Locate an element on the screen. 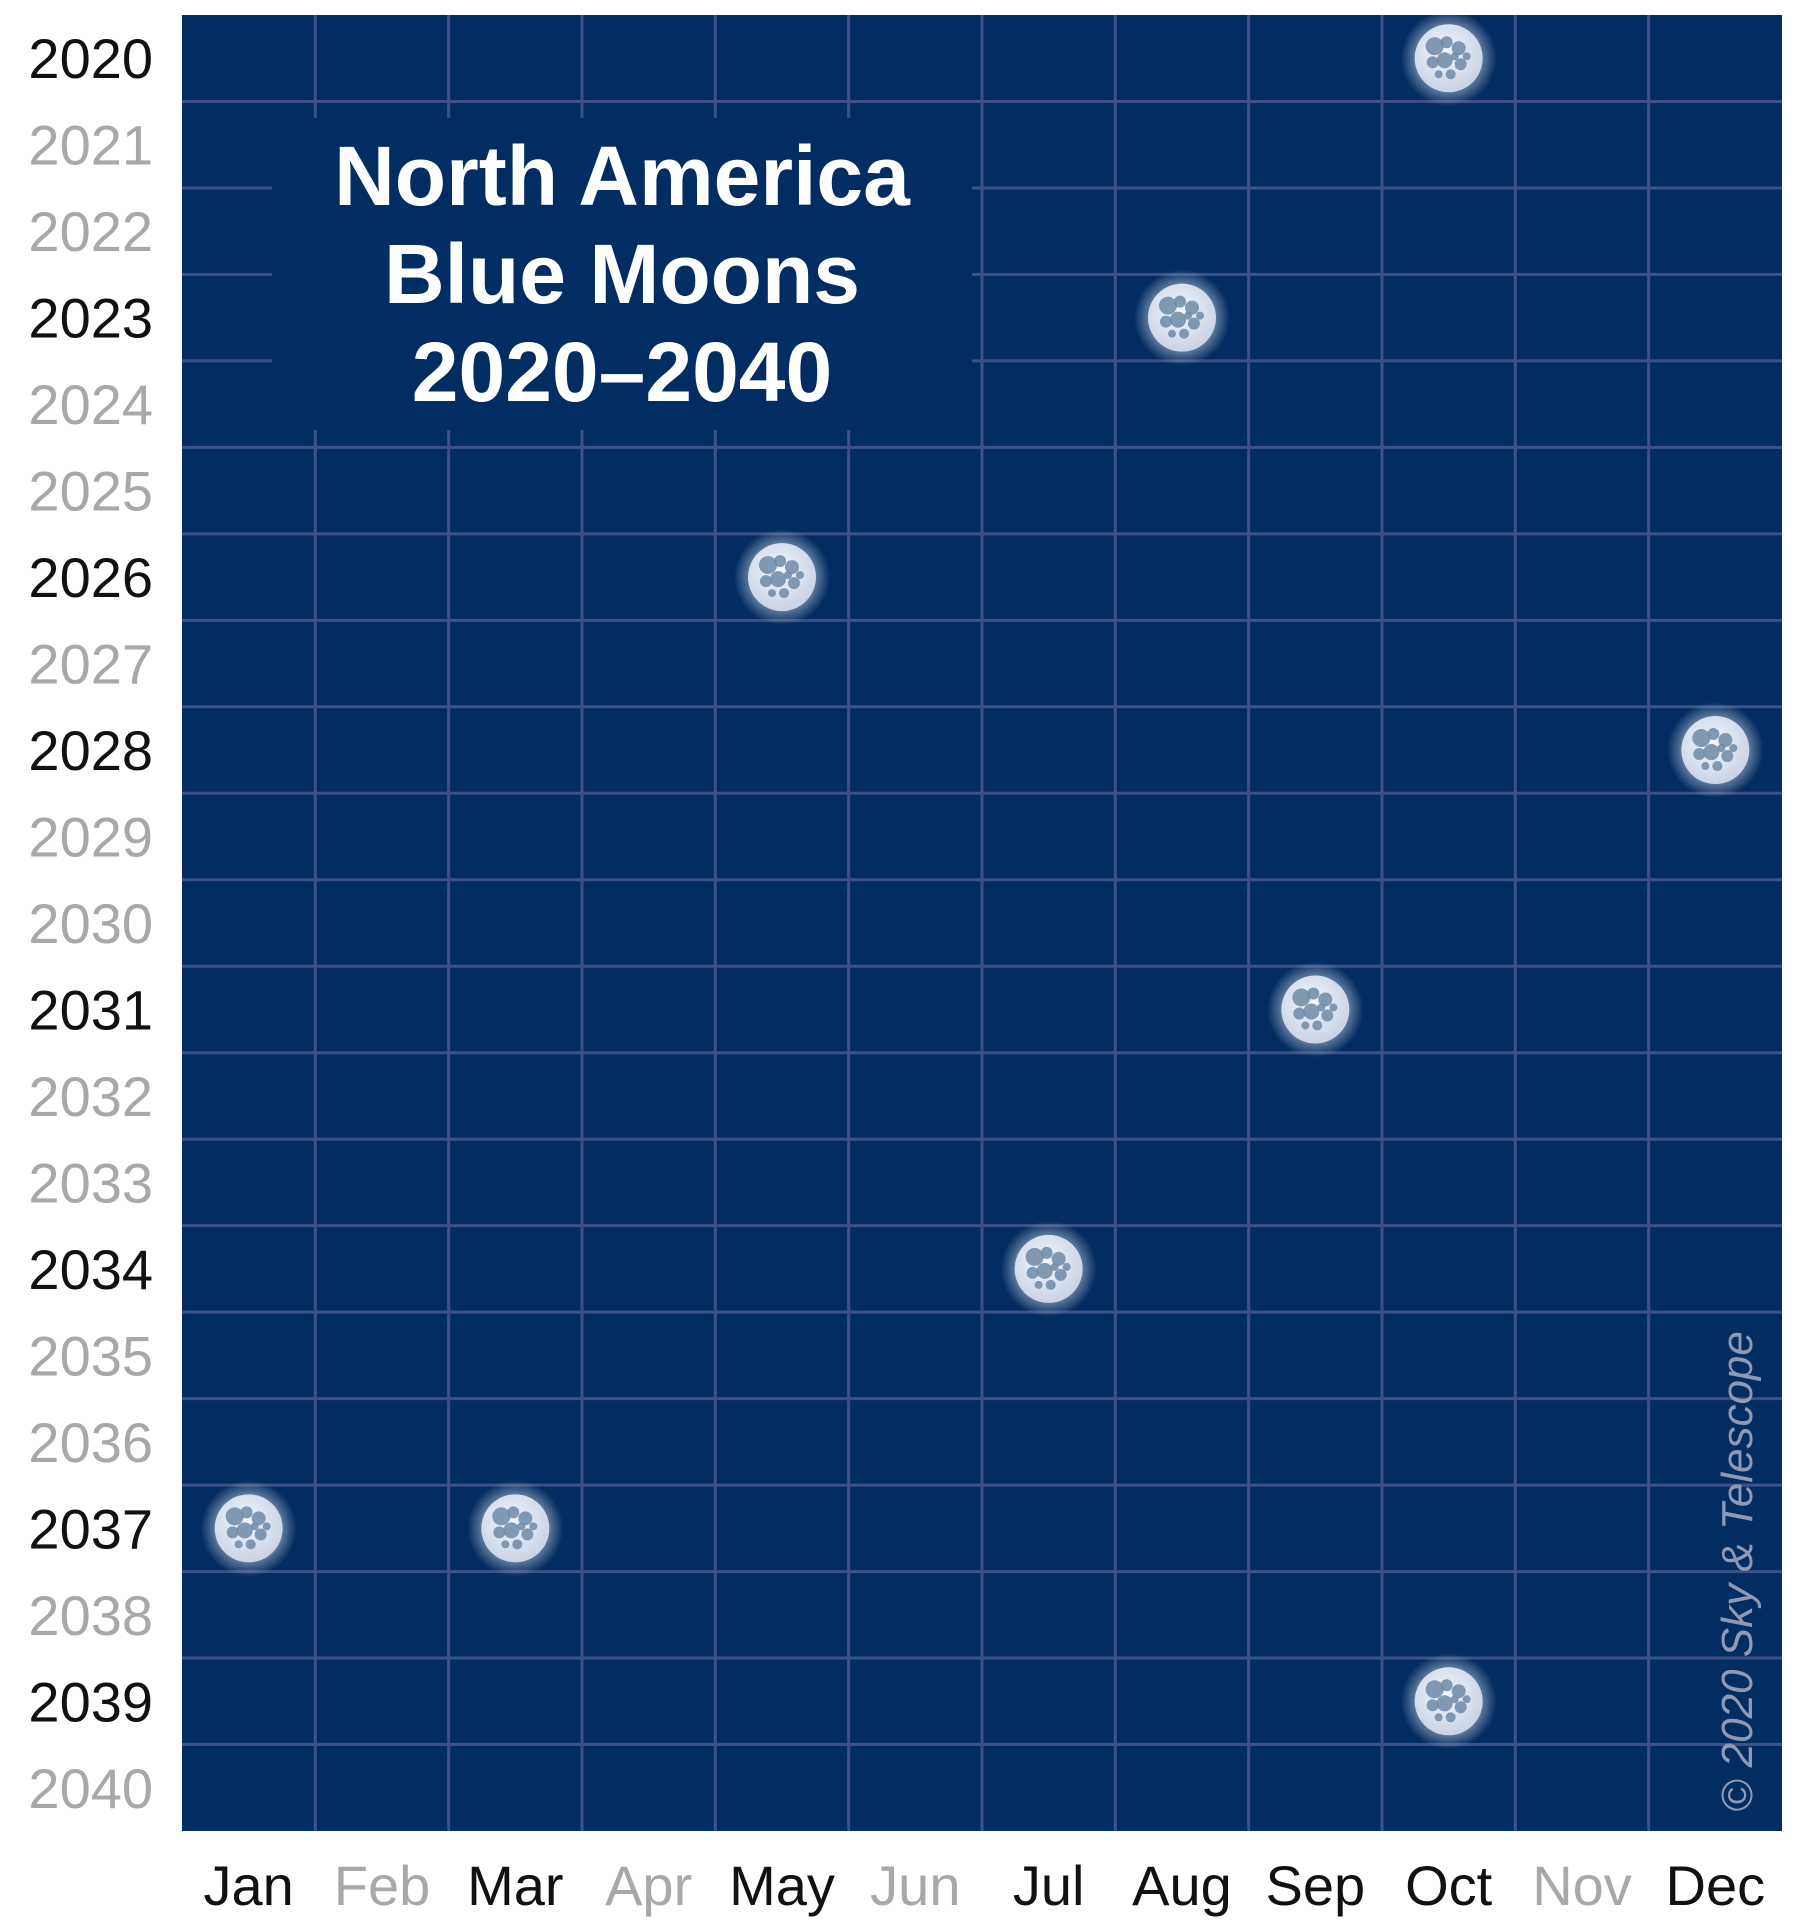  blue-moon-sep-2031 is located at coordinates (1315, 1009).